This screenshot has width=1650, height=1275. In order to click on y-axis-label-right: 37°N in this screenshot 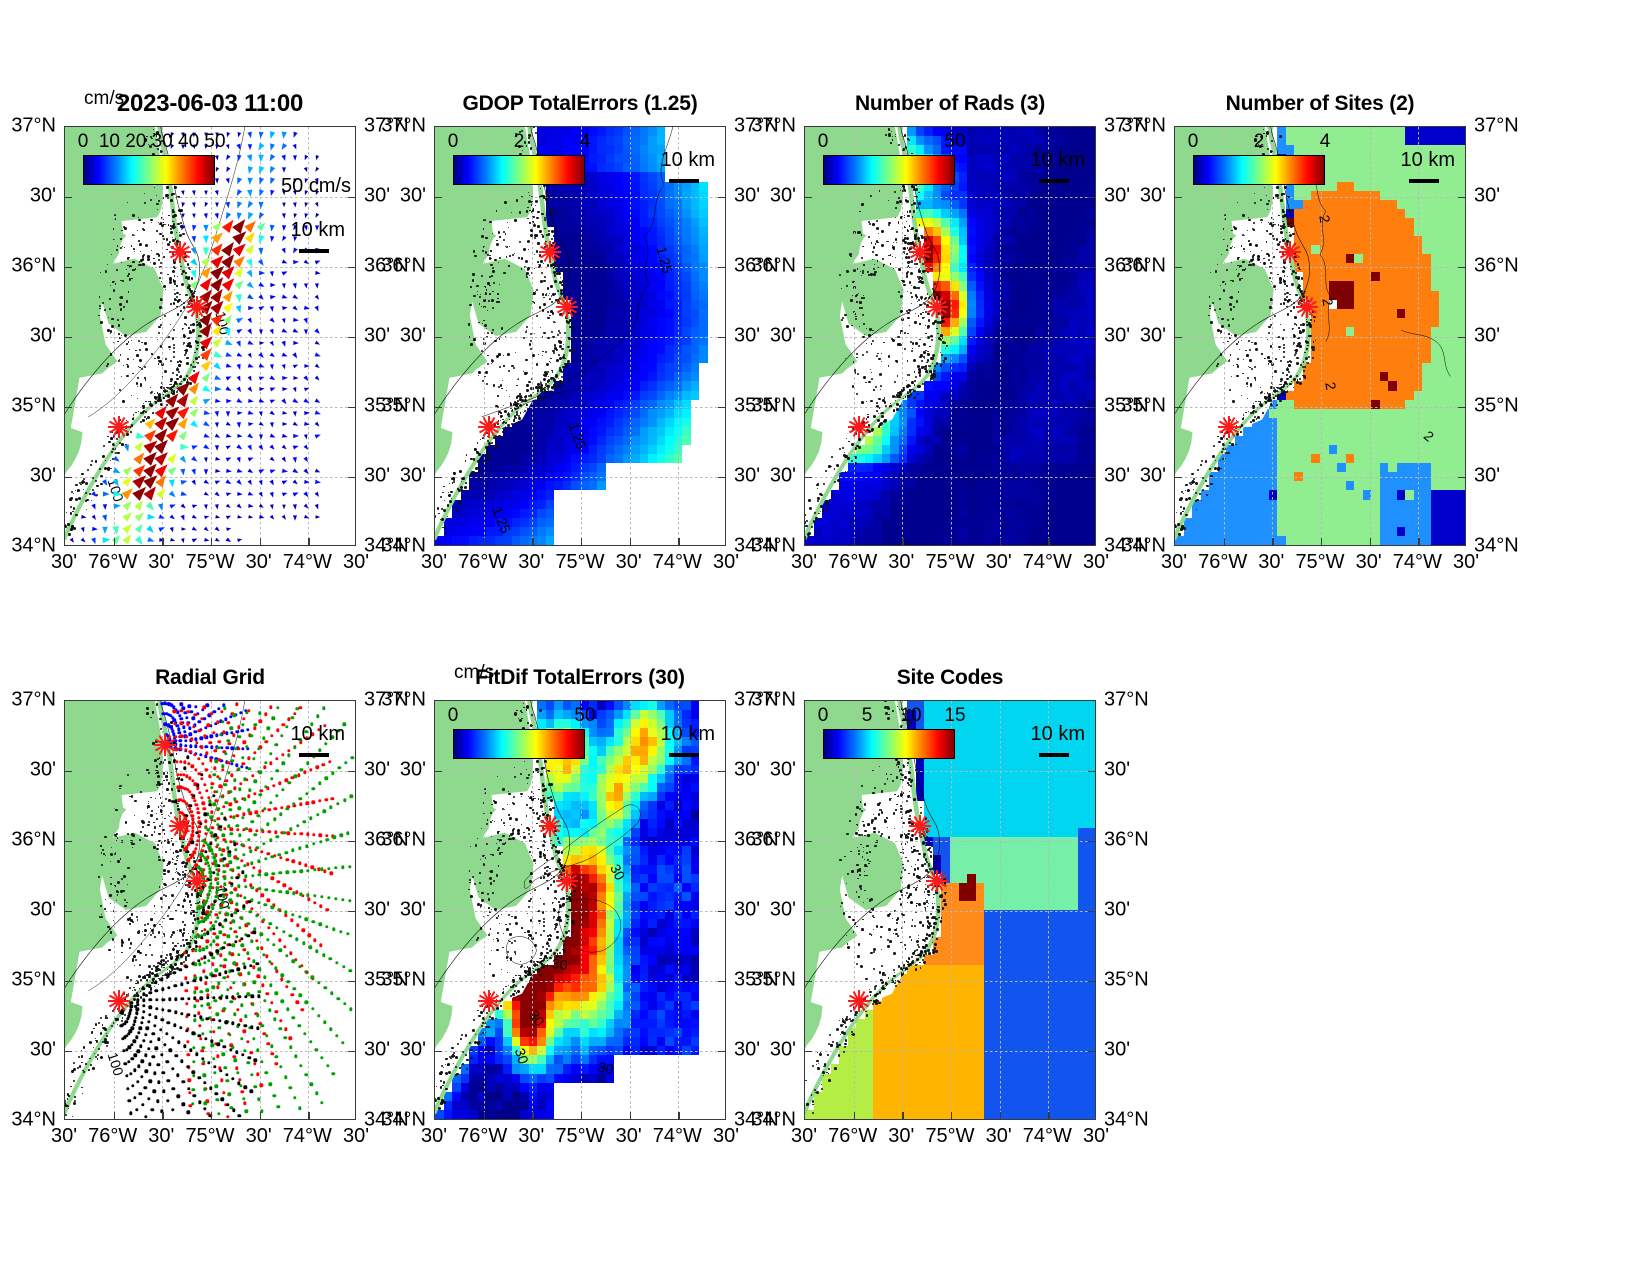, I will do `click(1496, 126)`.